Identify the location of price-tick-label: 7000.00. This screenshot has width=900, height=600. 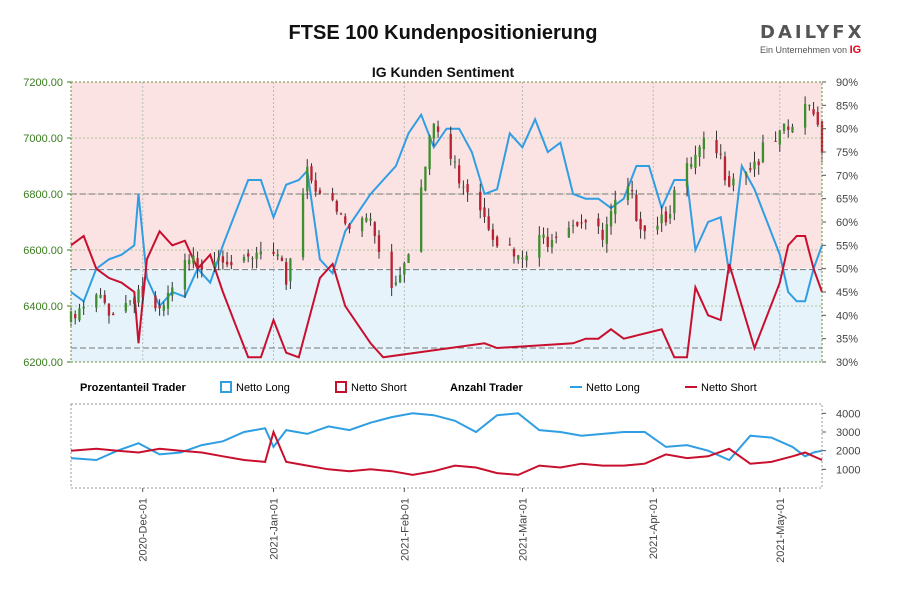
(43, 139).